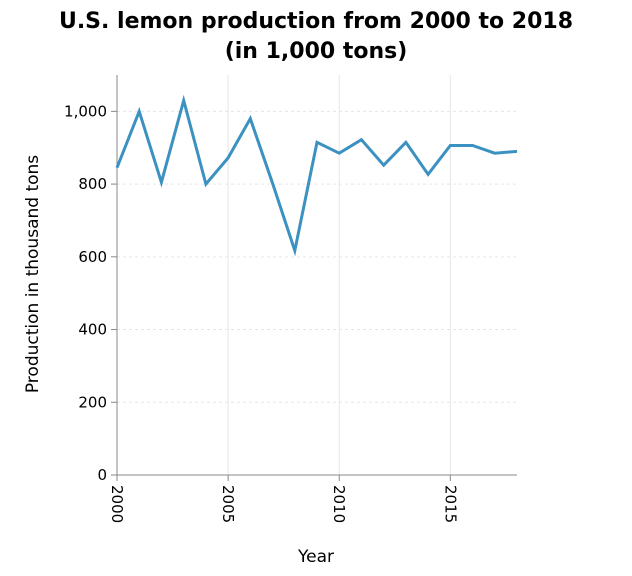 The width and height of the screenshot is (632, 576). Describe the element at coordinates (102, 475) in the screenshot. I see `y-tick-label: 0` at that location.